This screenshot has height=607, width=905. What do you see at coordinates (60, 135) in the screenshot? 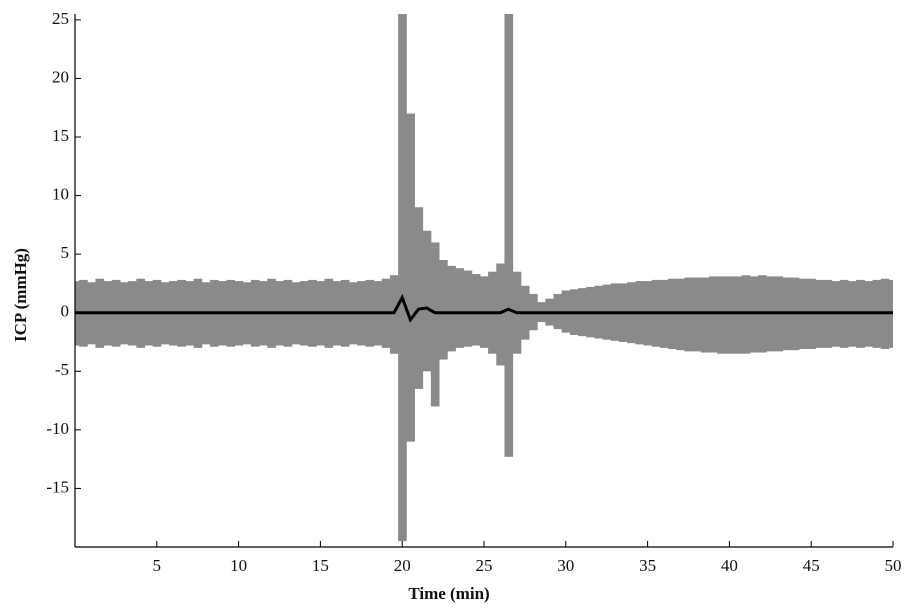
I see `y-tick-label: 15` at bounding box center [60, 135].